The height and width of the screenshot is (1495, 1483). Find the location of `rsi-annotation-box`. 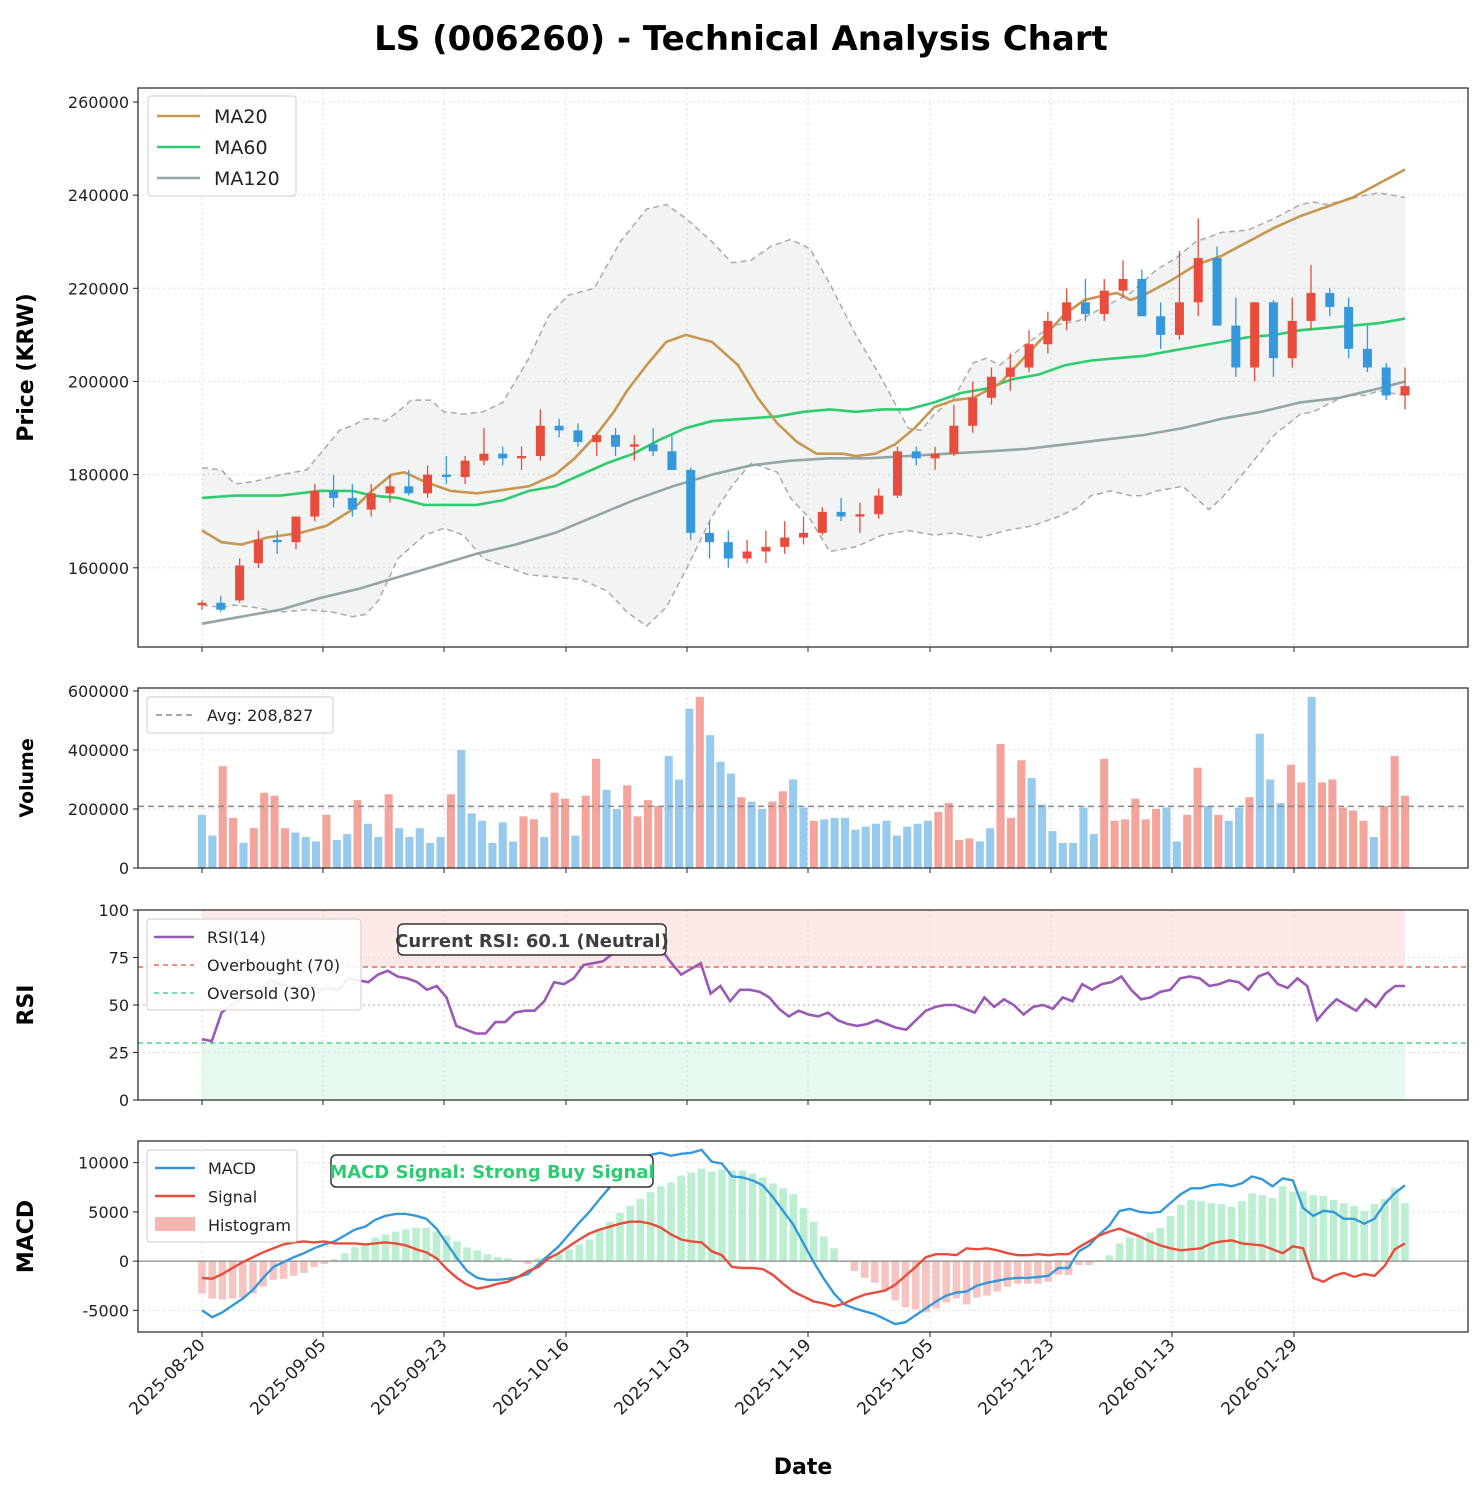

rsi-annotation-box is located at coordinates (532, 939).